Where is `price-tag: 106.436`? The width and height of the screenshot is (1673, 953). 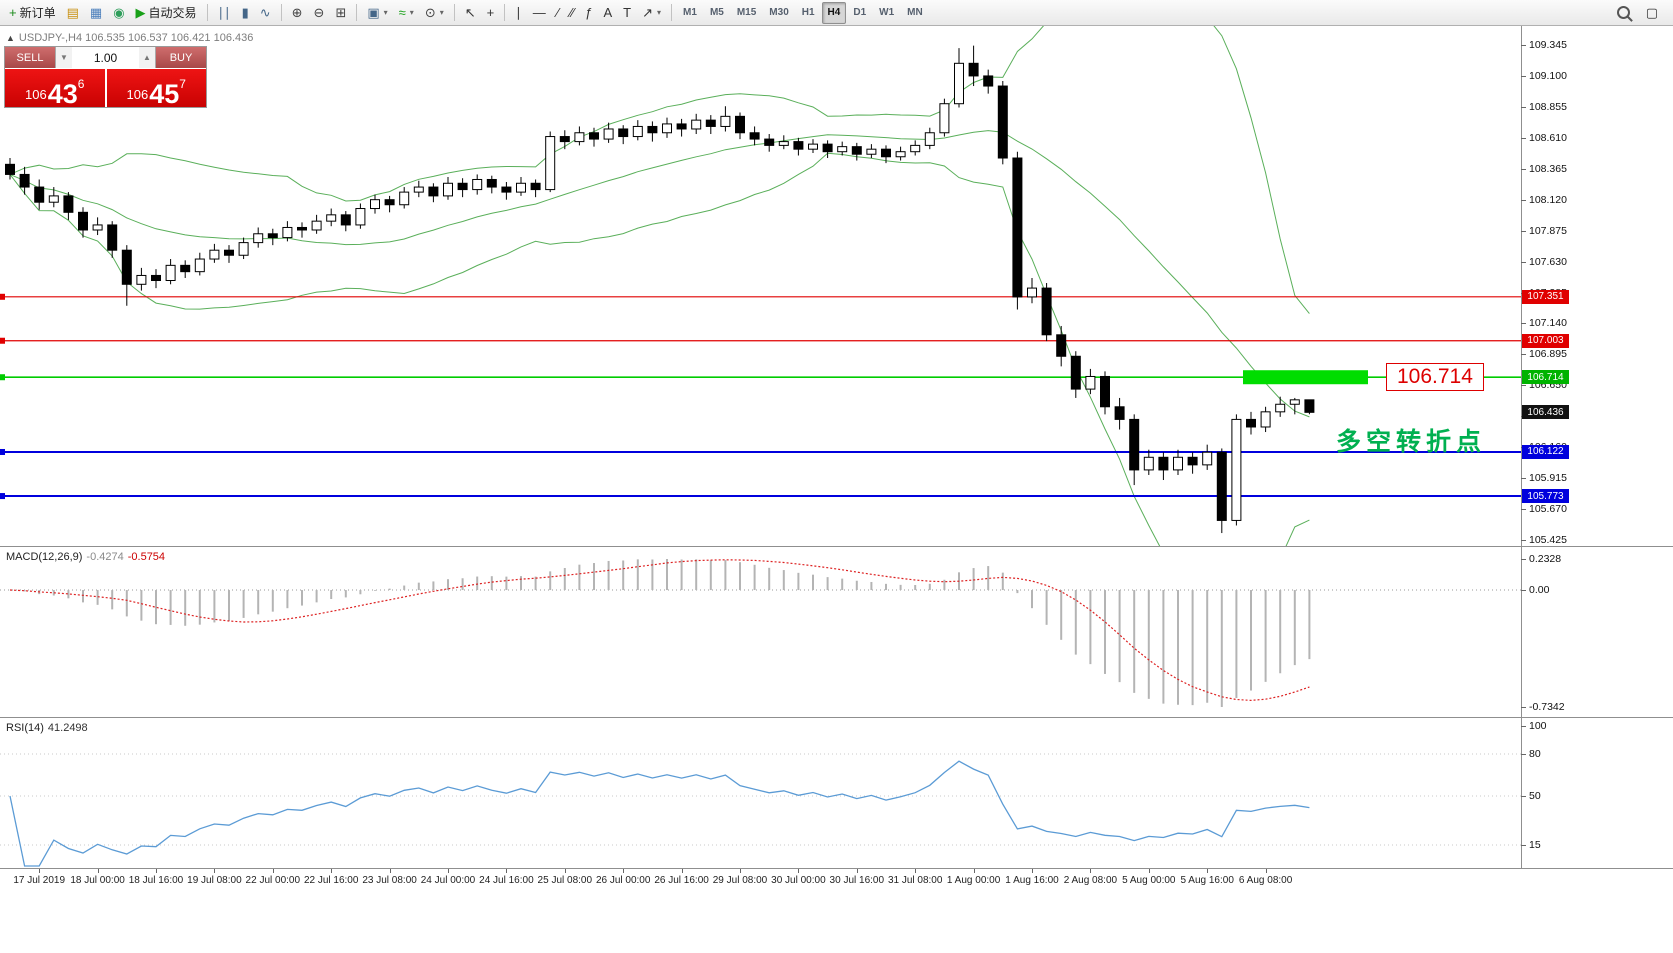
price-tag: 106.436 is located at coordinates (1545, 412).